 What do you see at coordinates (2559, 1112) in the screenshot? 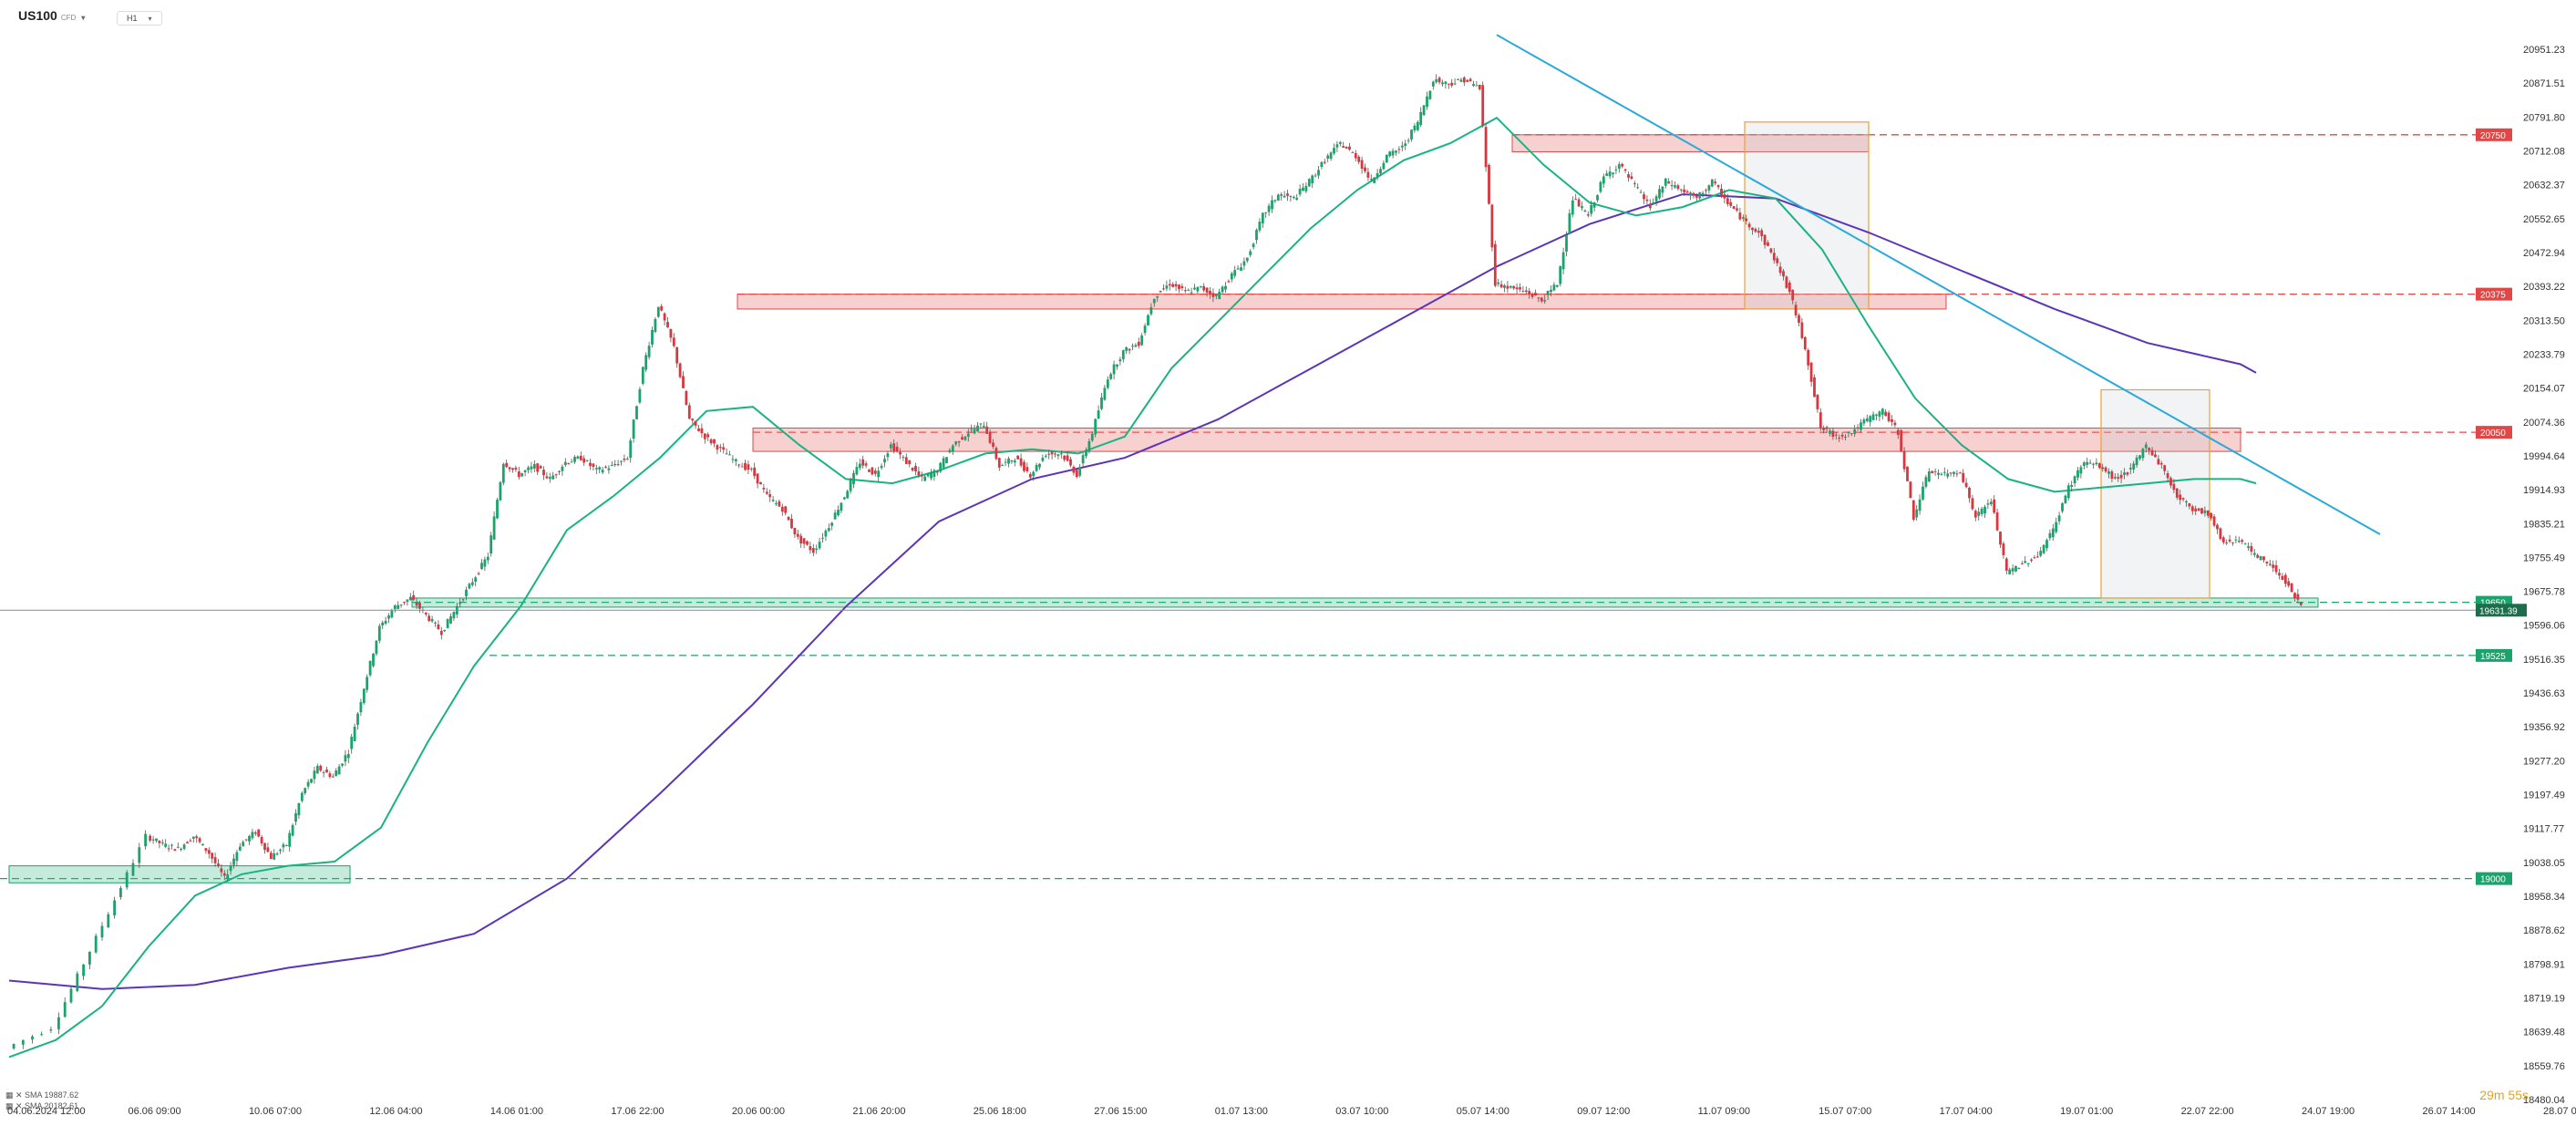
I see `time-tick-label: 28.07 09:00` at bounding box center [2559, 1112].